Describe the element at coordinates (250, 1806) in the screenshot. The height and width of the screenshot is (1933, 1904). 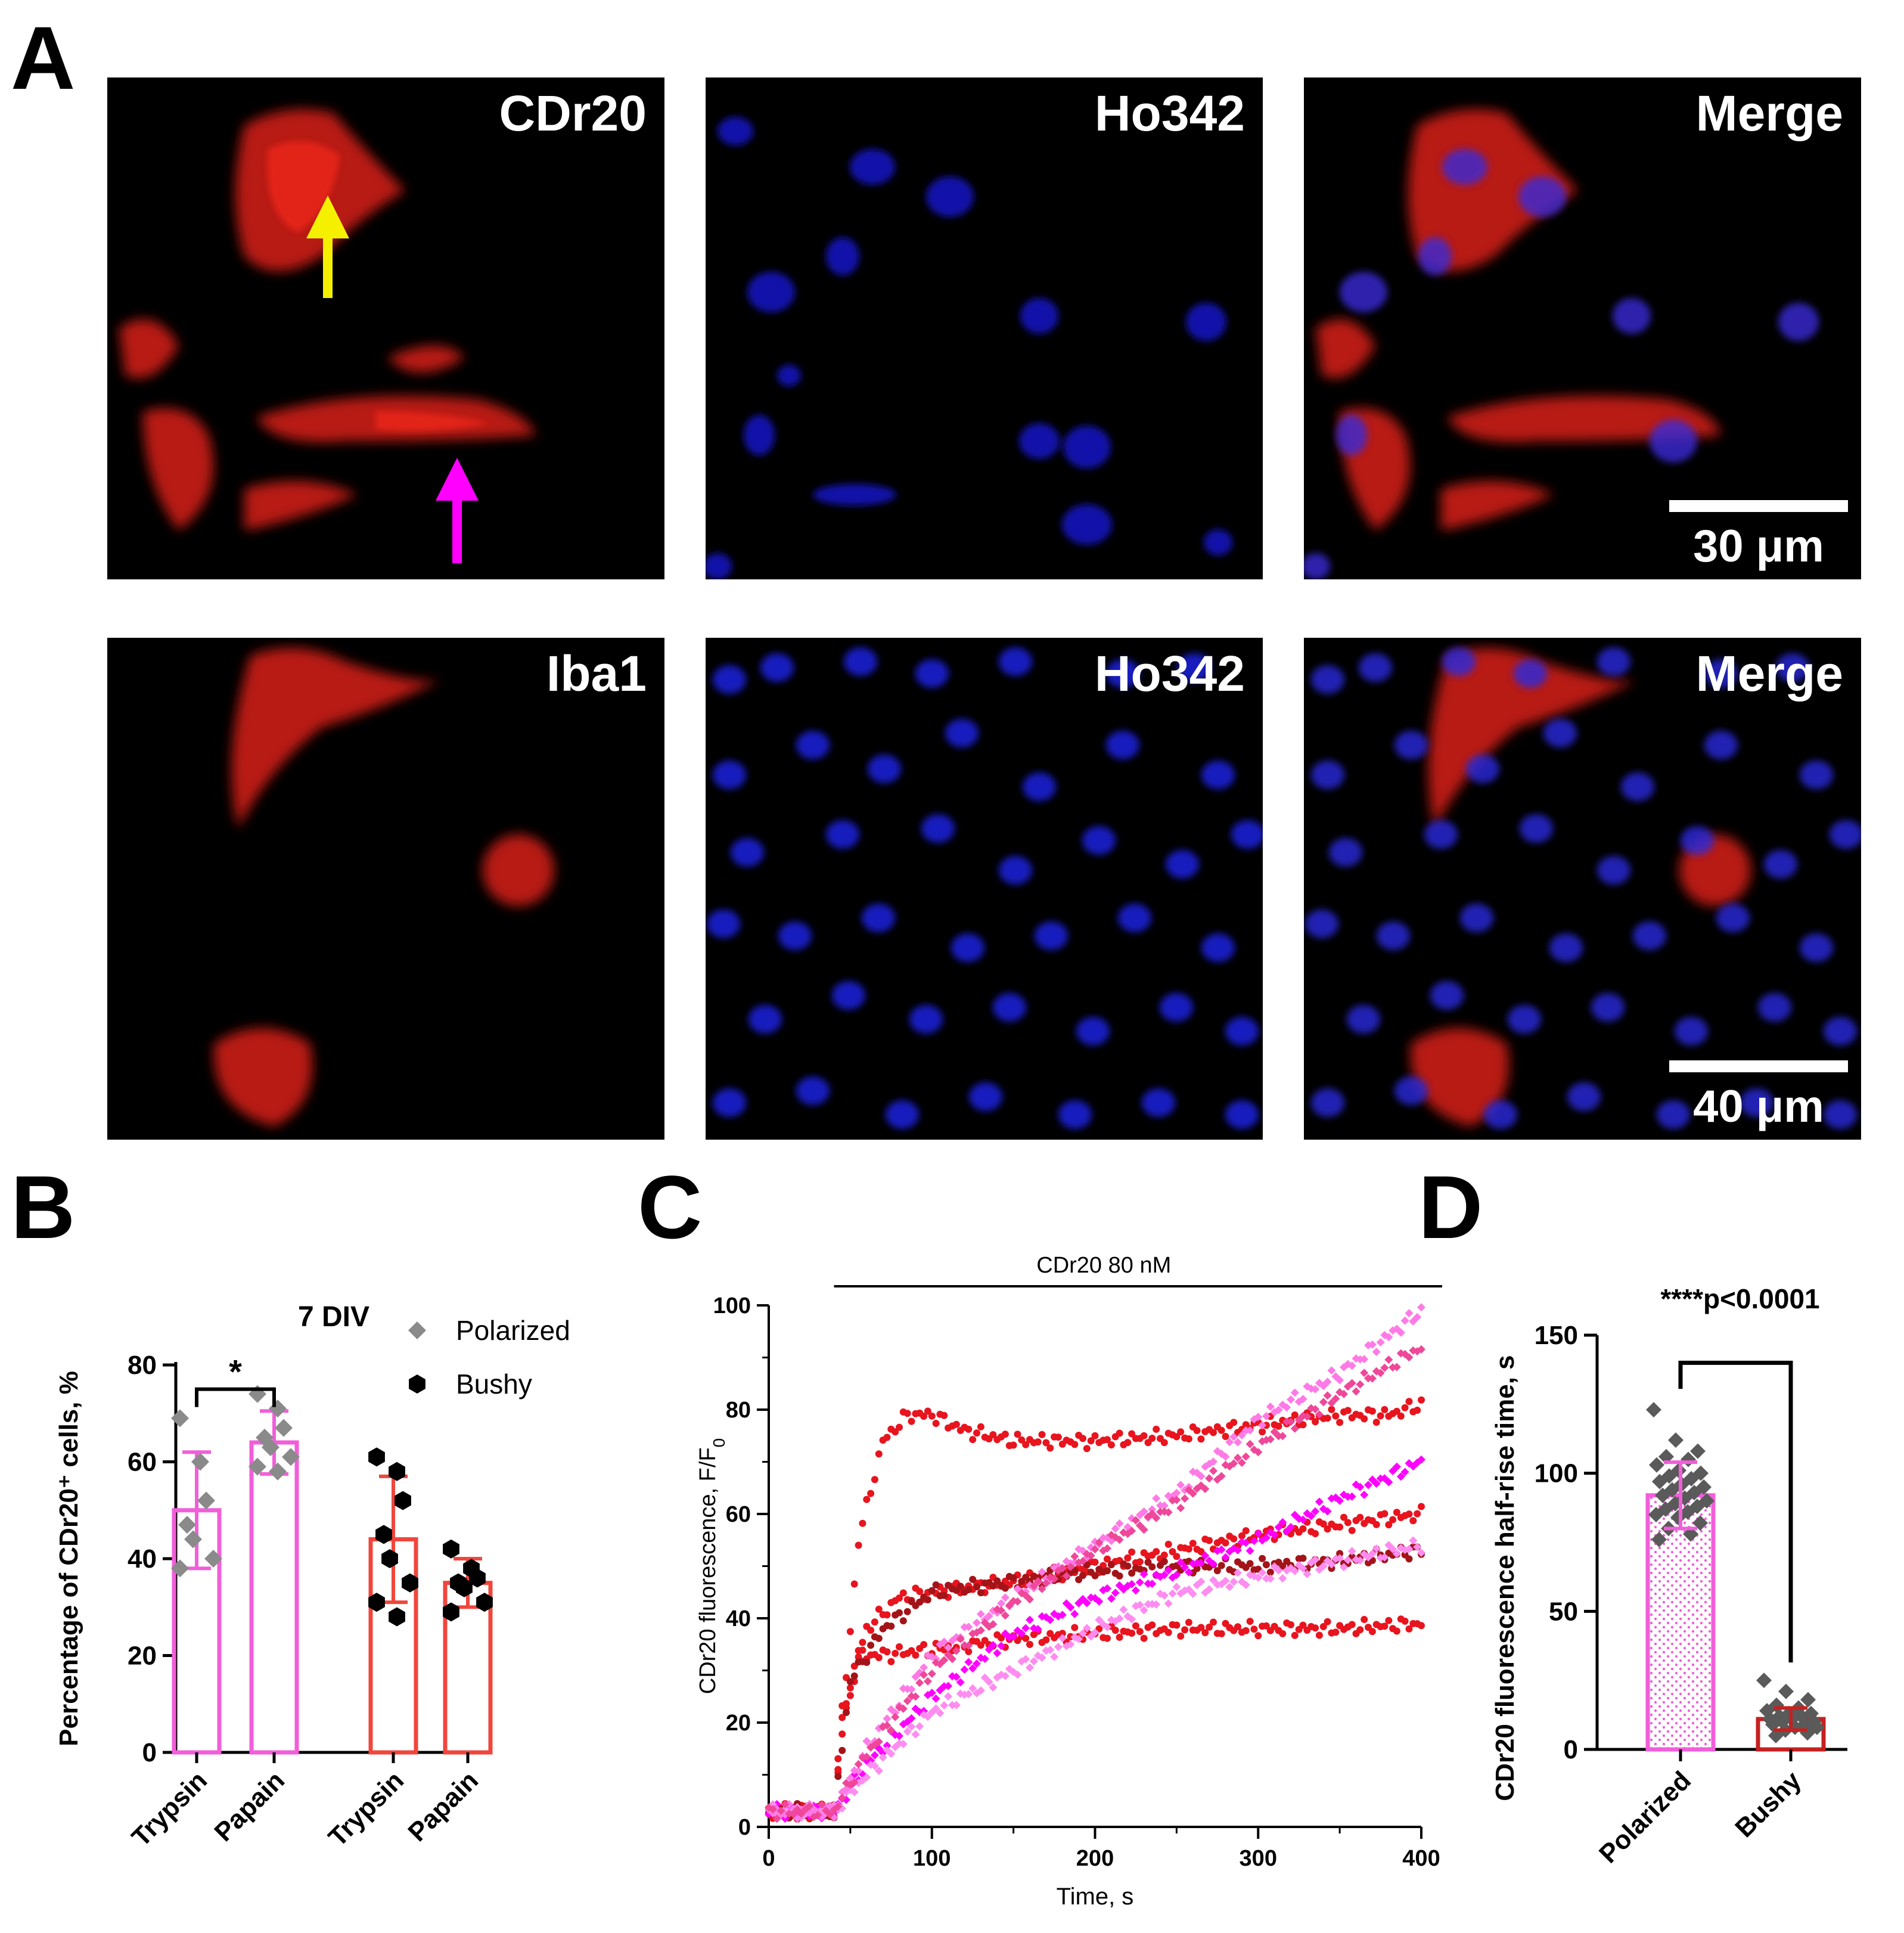
I see `x-tick-label: Papain` at that location.